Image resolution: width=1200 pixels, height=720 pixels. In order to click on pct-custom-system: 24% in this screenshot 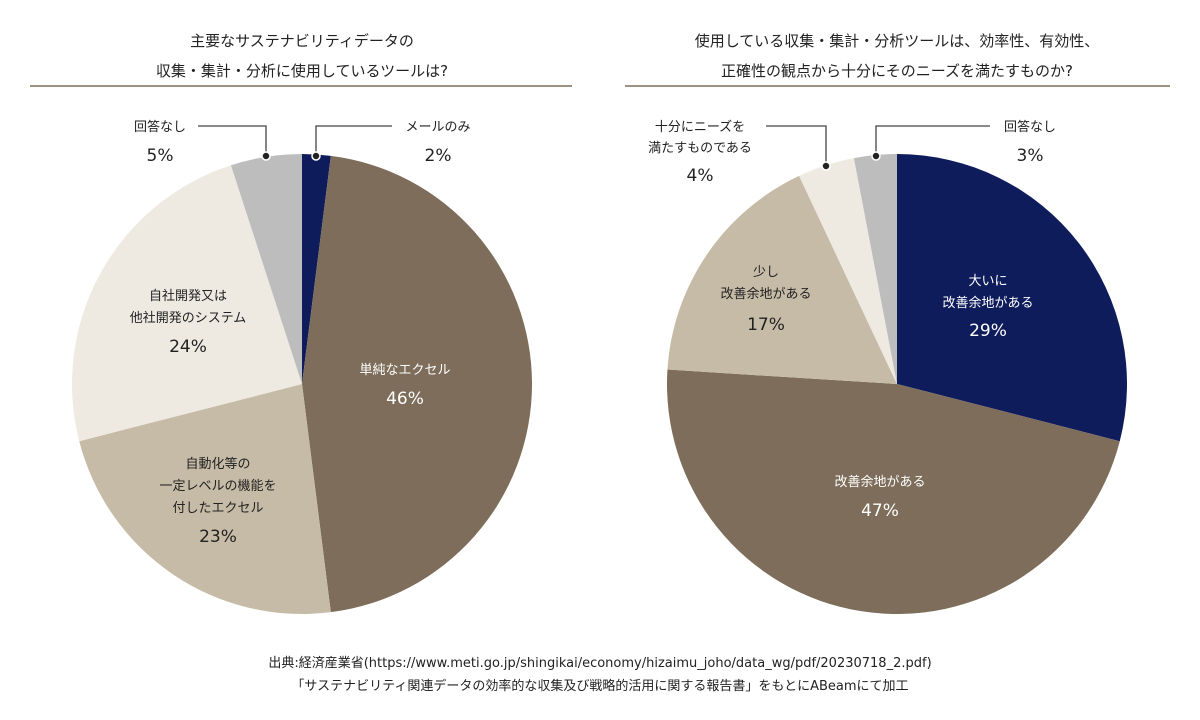, I will do `click(188, 347)`.